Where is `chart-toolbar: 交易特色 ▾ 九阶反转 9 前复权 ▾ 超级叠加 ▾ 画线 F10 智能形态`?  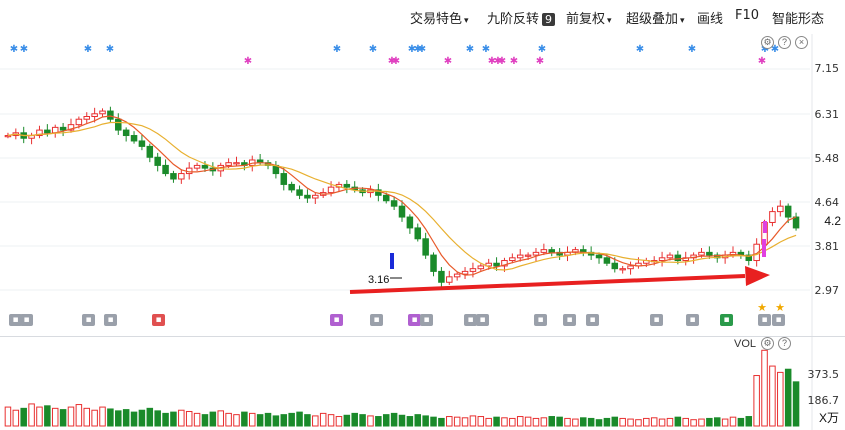
chart-toolbar: 交易特色 ▾ 九阶反转 9 前复权 ▾ 超级叠加 ▾ 画线 F10 智能形态 is located at coordinates (422, 17).